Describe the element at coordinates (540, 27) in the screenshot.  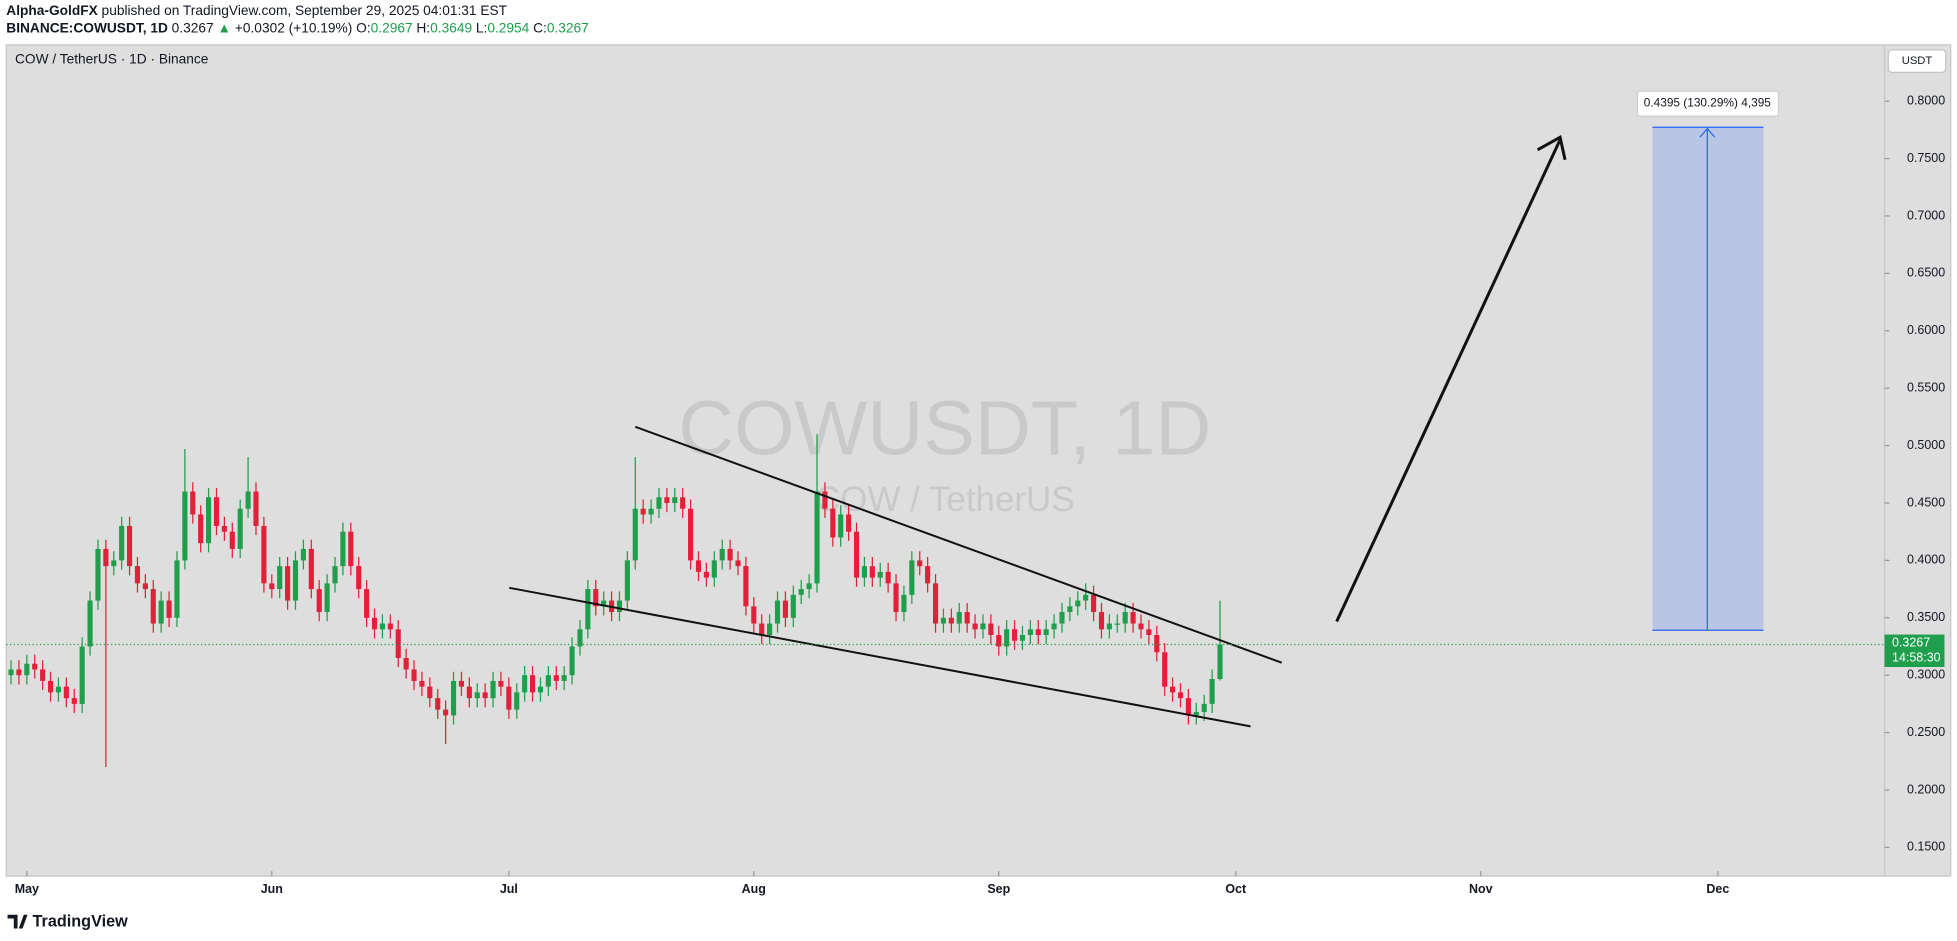
I see `c-key: C:` at that location.